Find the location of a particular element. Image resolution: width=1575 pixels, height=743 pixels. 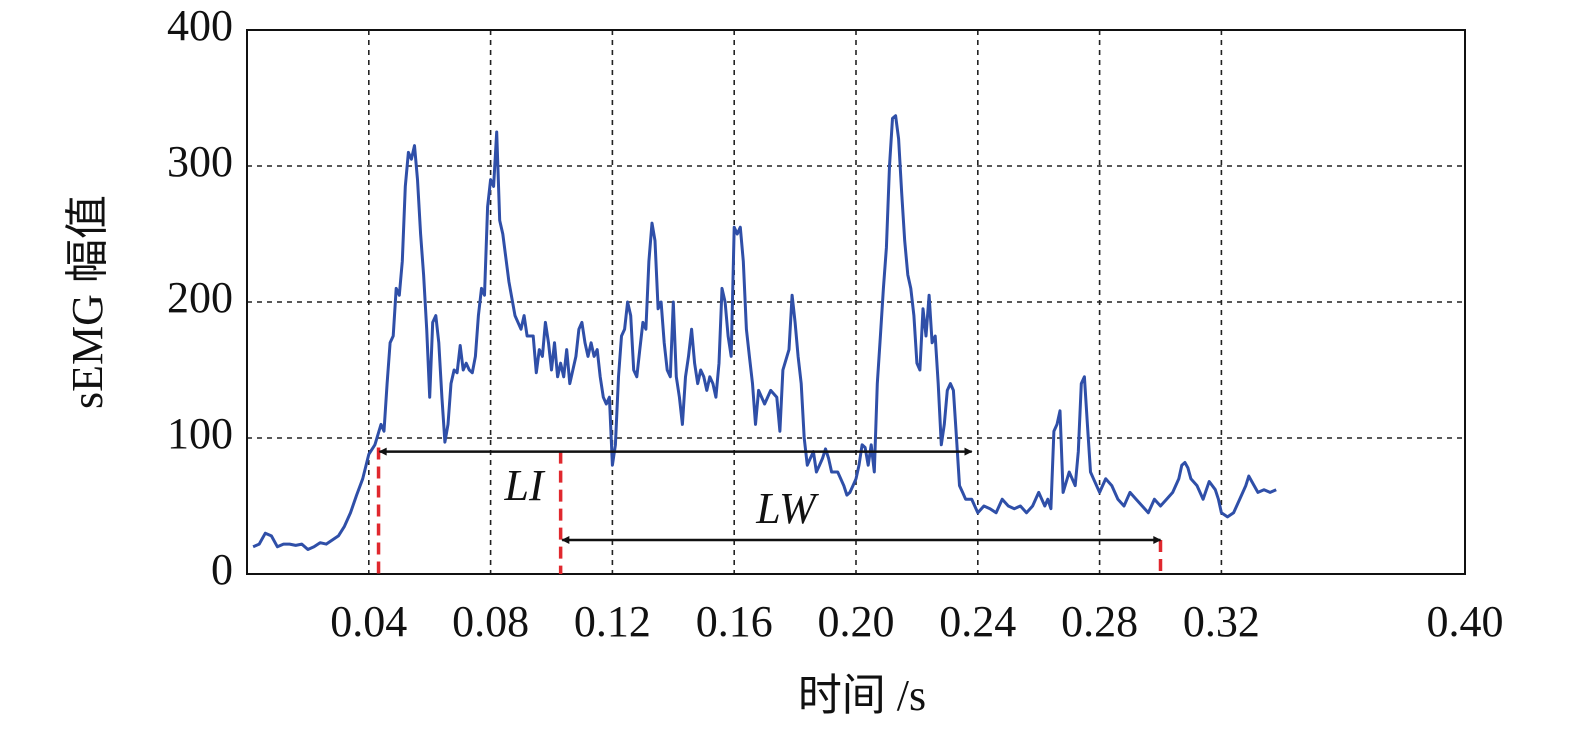

y-tick-label: 400 is located at coordinates (200, 25).